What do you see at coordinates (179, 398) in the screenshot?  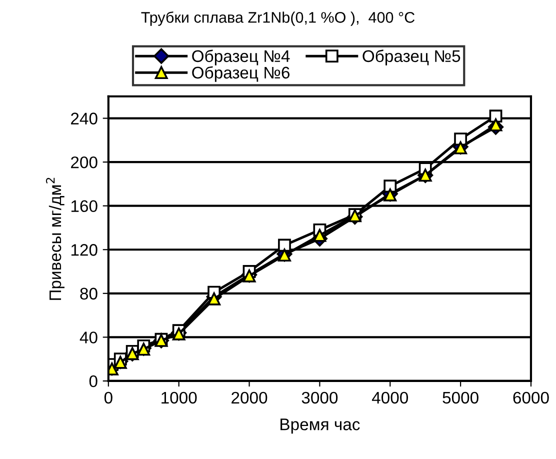 I see `x-tick-label: 1000` at bounding box center [179, 398].